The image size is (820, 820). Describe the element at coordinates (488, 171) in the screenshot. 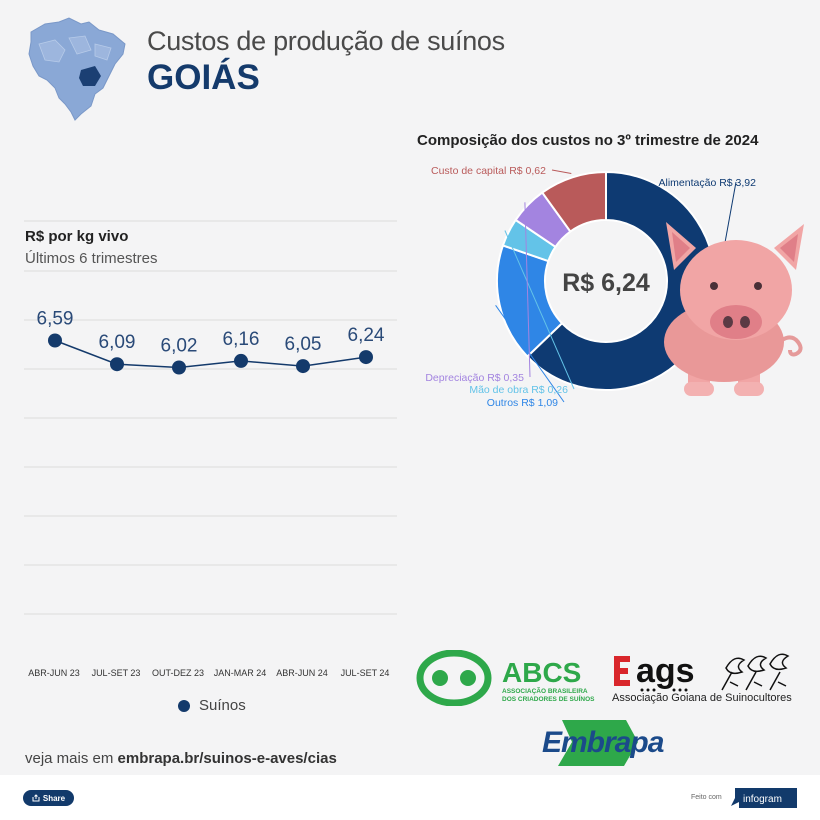

I see `slice-label: Custo de capital R$ 0,62` at that location.